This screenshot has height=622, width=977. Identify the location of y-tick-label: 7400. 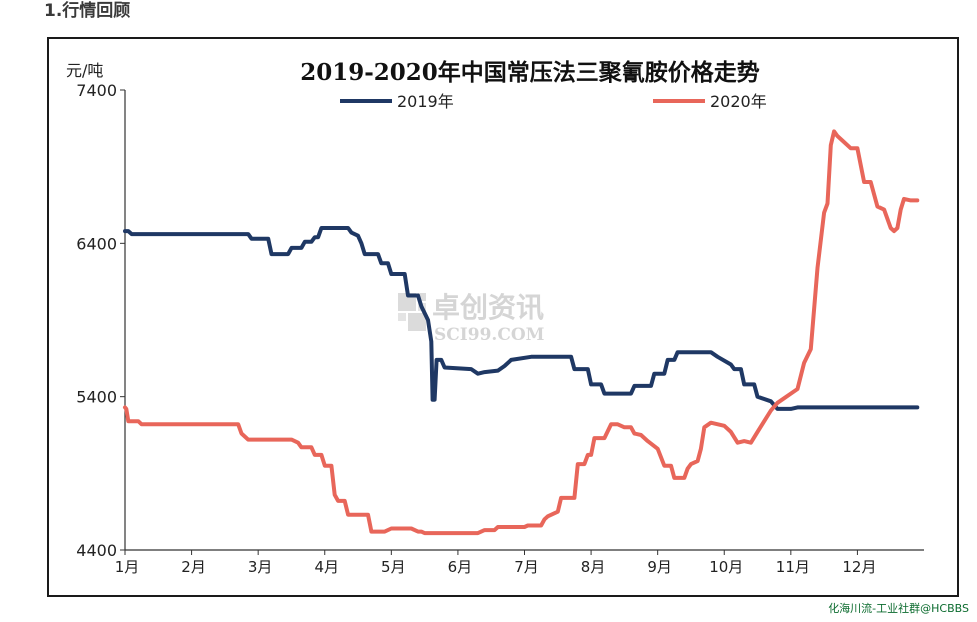
(96, 90).